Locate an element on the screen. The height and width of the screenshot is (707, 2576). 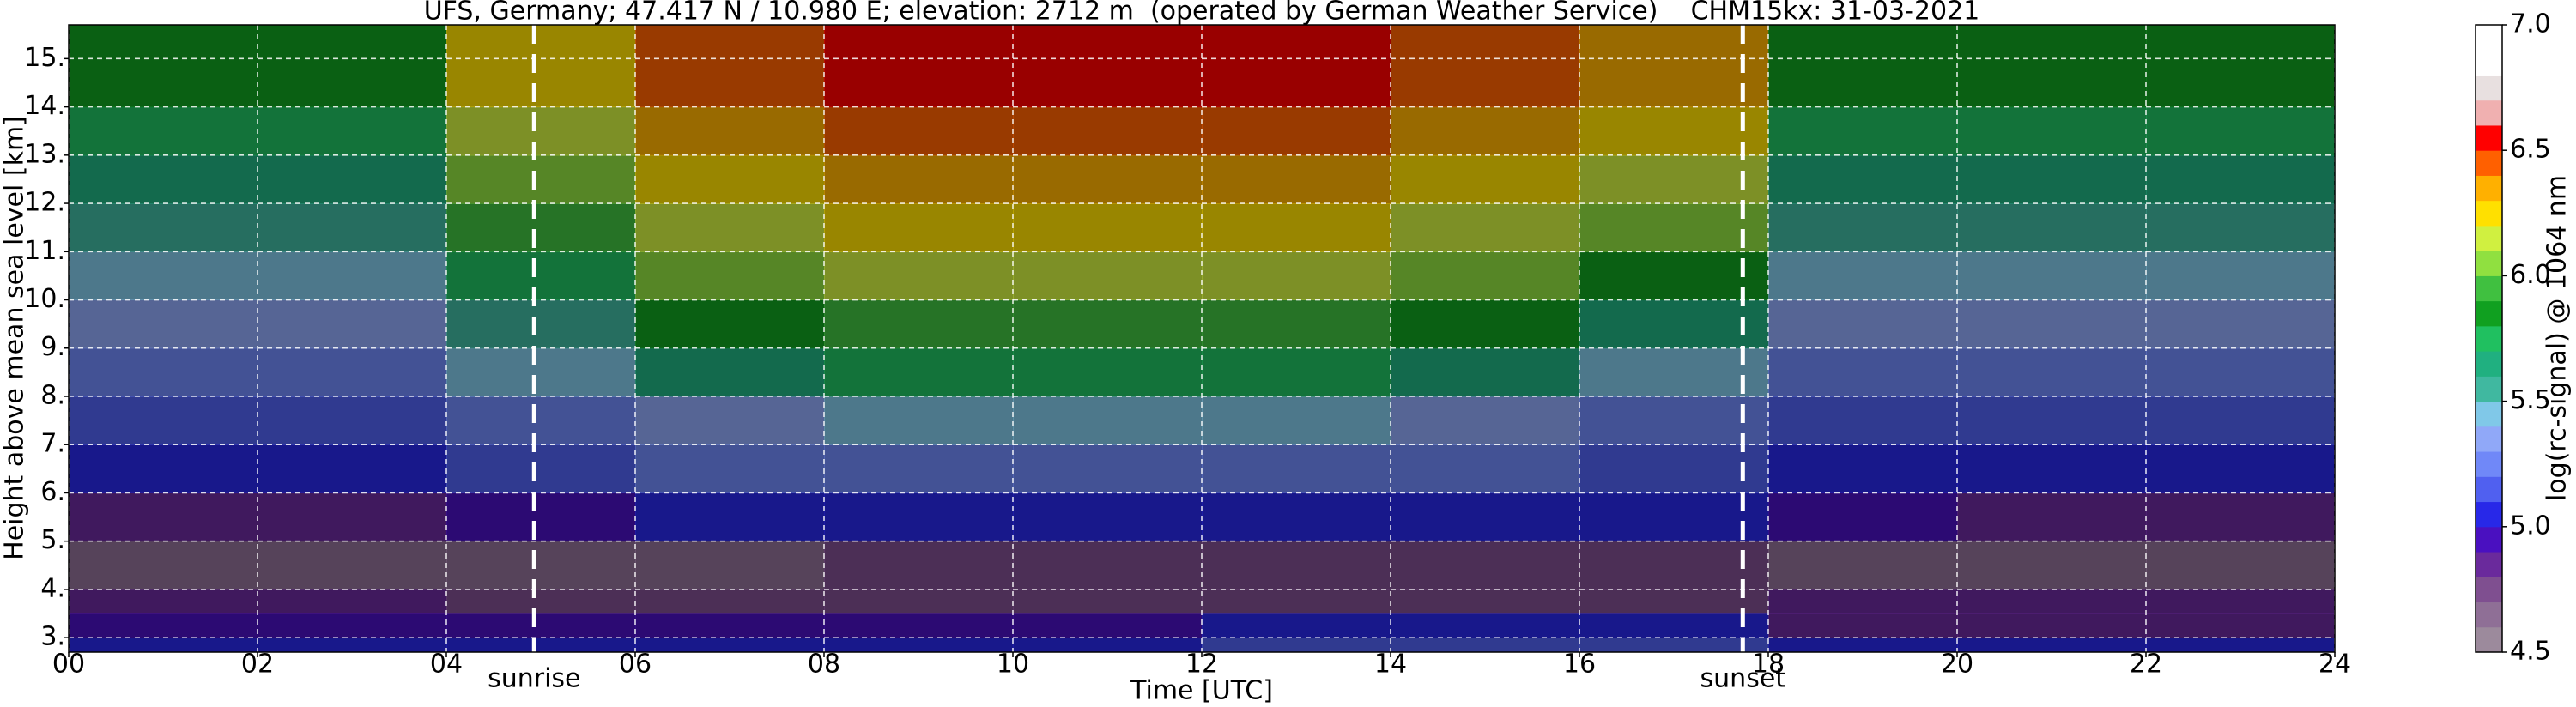
x-tick-label: 00 is located at coordinates (68, 665).